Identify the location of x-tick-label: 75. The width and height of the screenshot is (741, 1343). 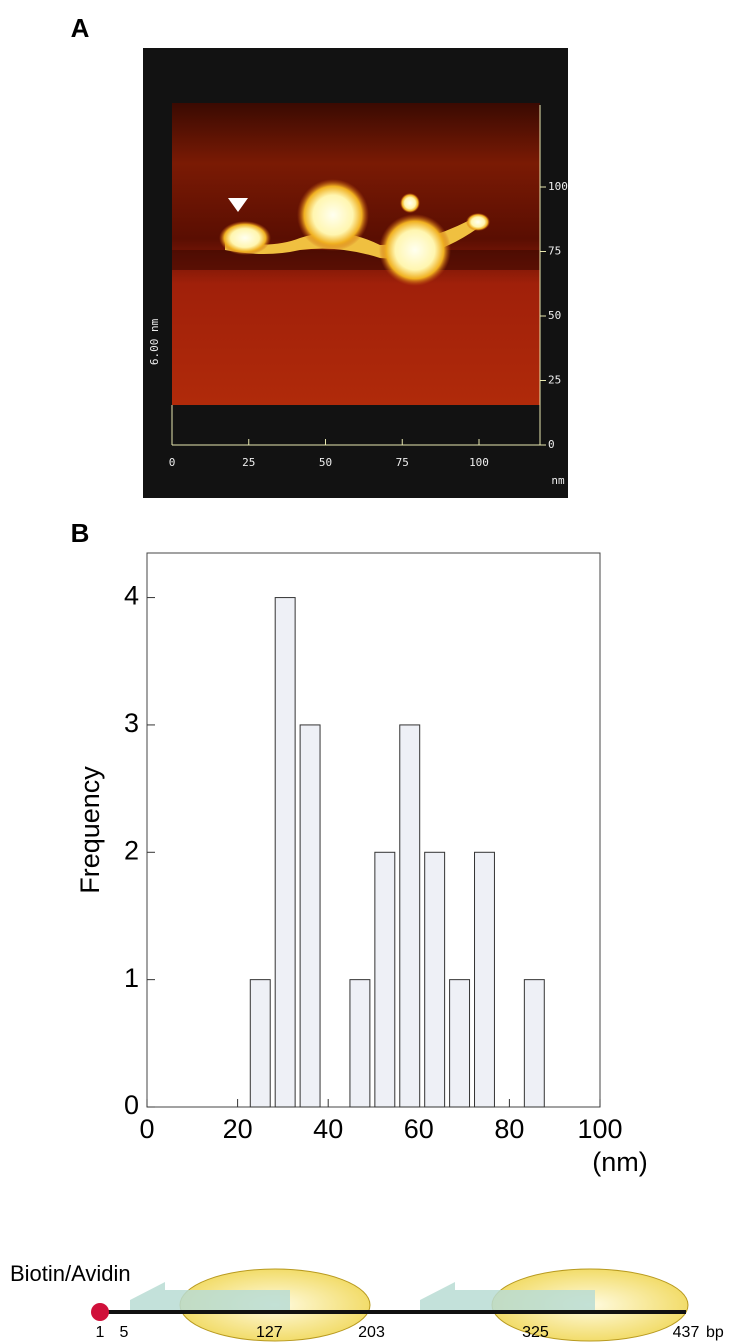
(402, 462).